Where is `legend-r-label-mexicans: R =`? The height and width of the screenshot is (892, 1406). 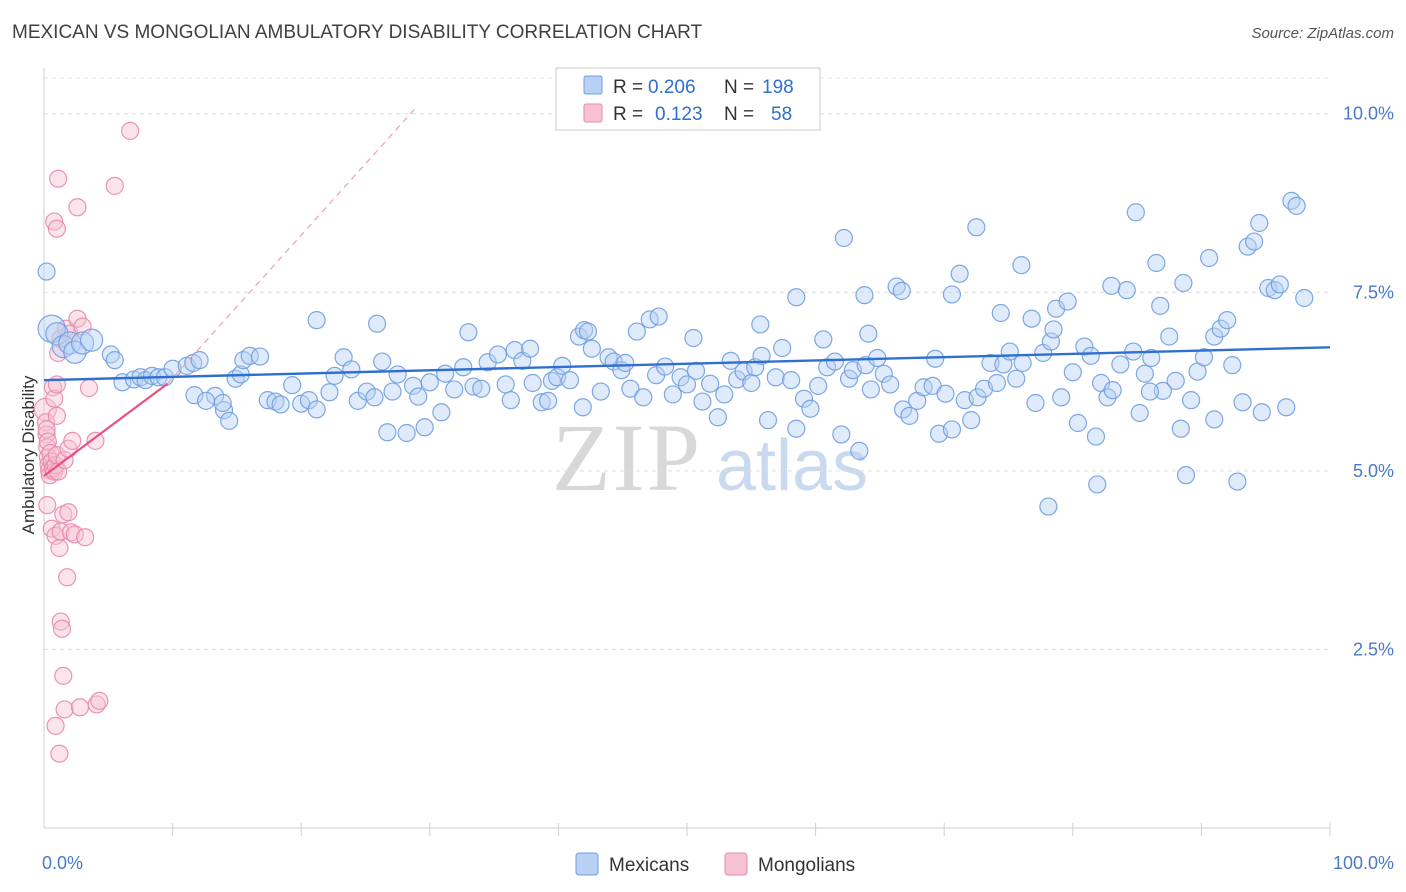 legend-r-label-mexicans: R = is located at coordinates (628, 87).